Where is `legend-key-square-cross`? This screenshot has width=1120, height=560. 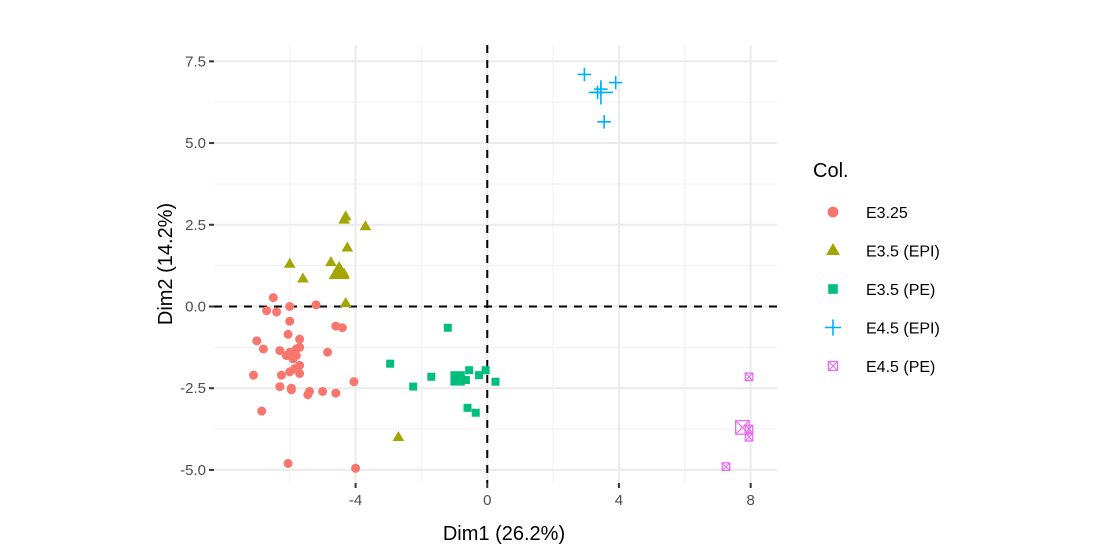
legend-key-square-cross is located at coordinates (833, 366).